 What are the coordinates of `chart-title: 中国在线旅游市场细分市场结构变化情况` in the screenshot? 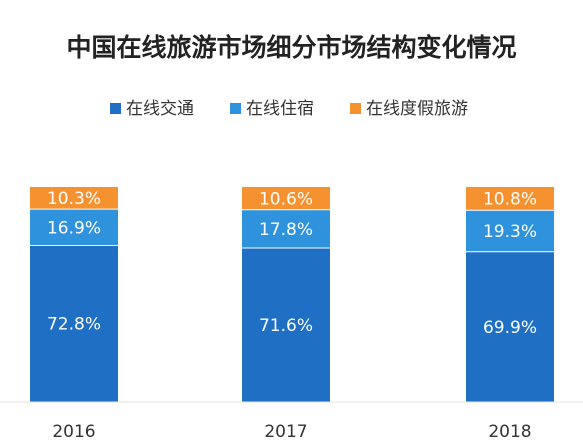 It's located at (291, 47).